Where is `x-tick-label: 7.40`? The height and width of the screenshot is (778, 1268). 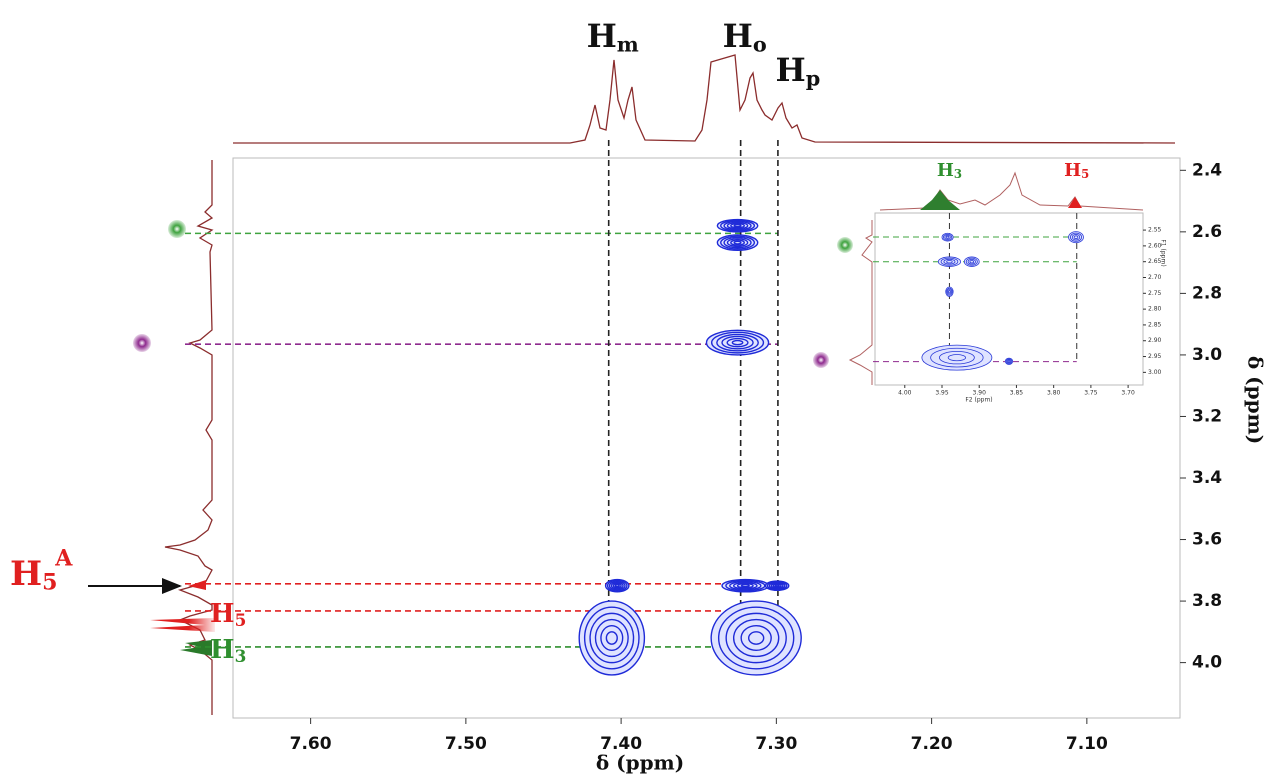
x-tick-label: 7.40 is located at coordinates (621, 744).